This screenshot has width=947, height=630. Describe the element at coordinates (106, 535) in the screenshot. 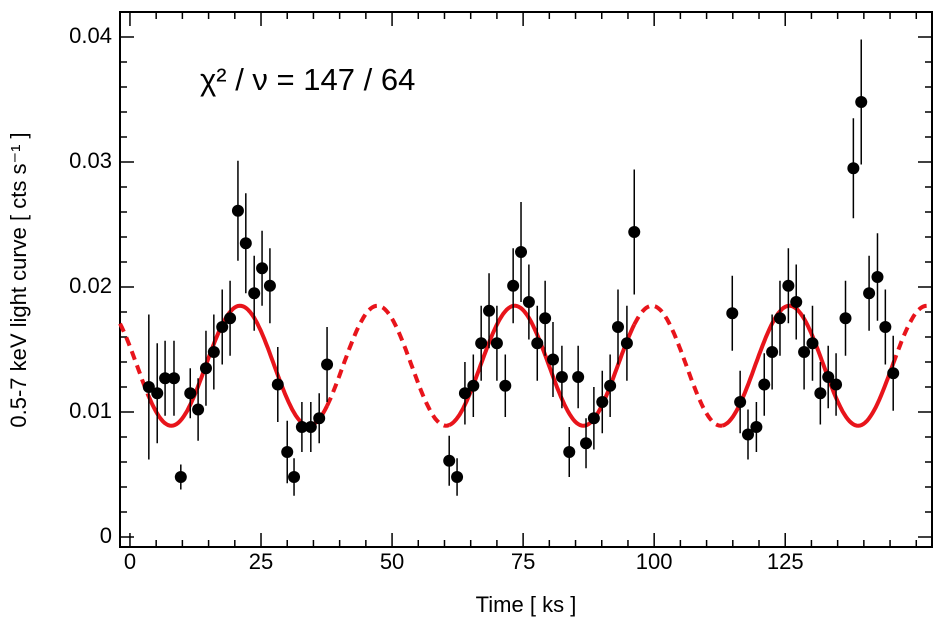

I see `y-tick-label: 0` at that location.